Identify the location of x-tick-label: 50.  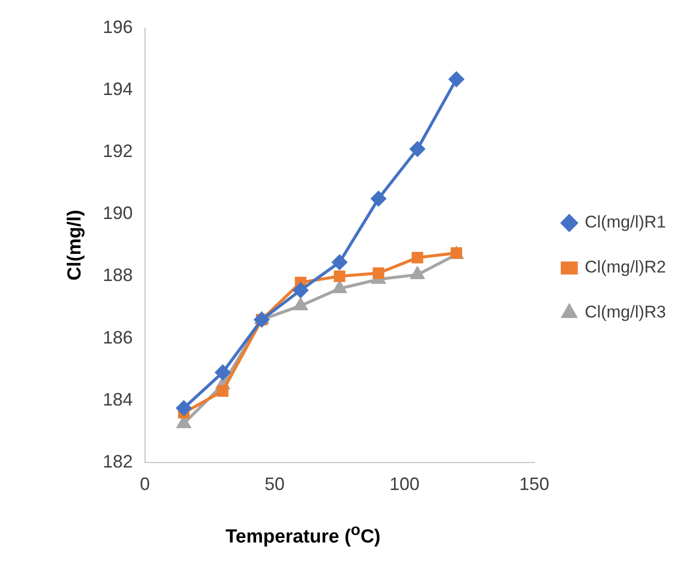
(274, 484).